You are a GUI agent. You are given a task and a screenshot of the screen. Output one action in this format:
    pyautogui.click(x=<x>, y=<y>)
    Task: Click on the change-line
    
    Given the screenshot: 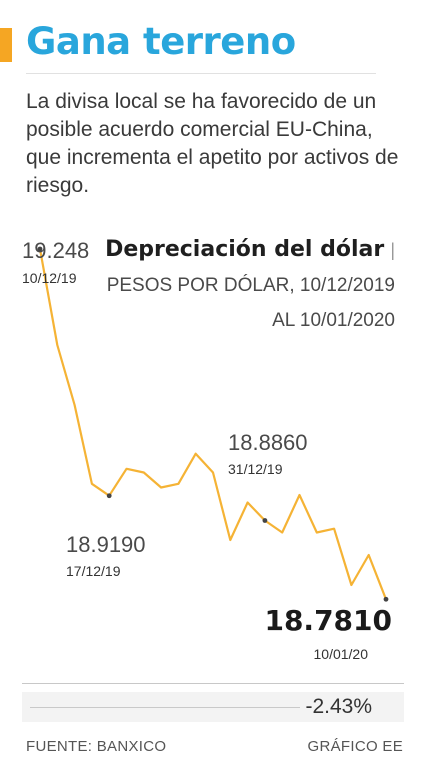 What is the action you would take?
    pyautogui.click(x=165, y=707)
    